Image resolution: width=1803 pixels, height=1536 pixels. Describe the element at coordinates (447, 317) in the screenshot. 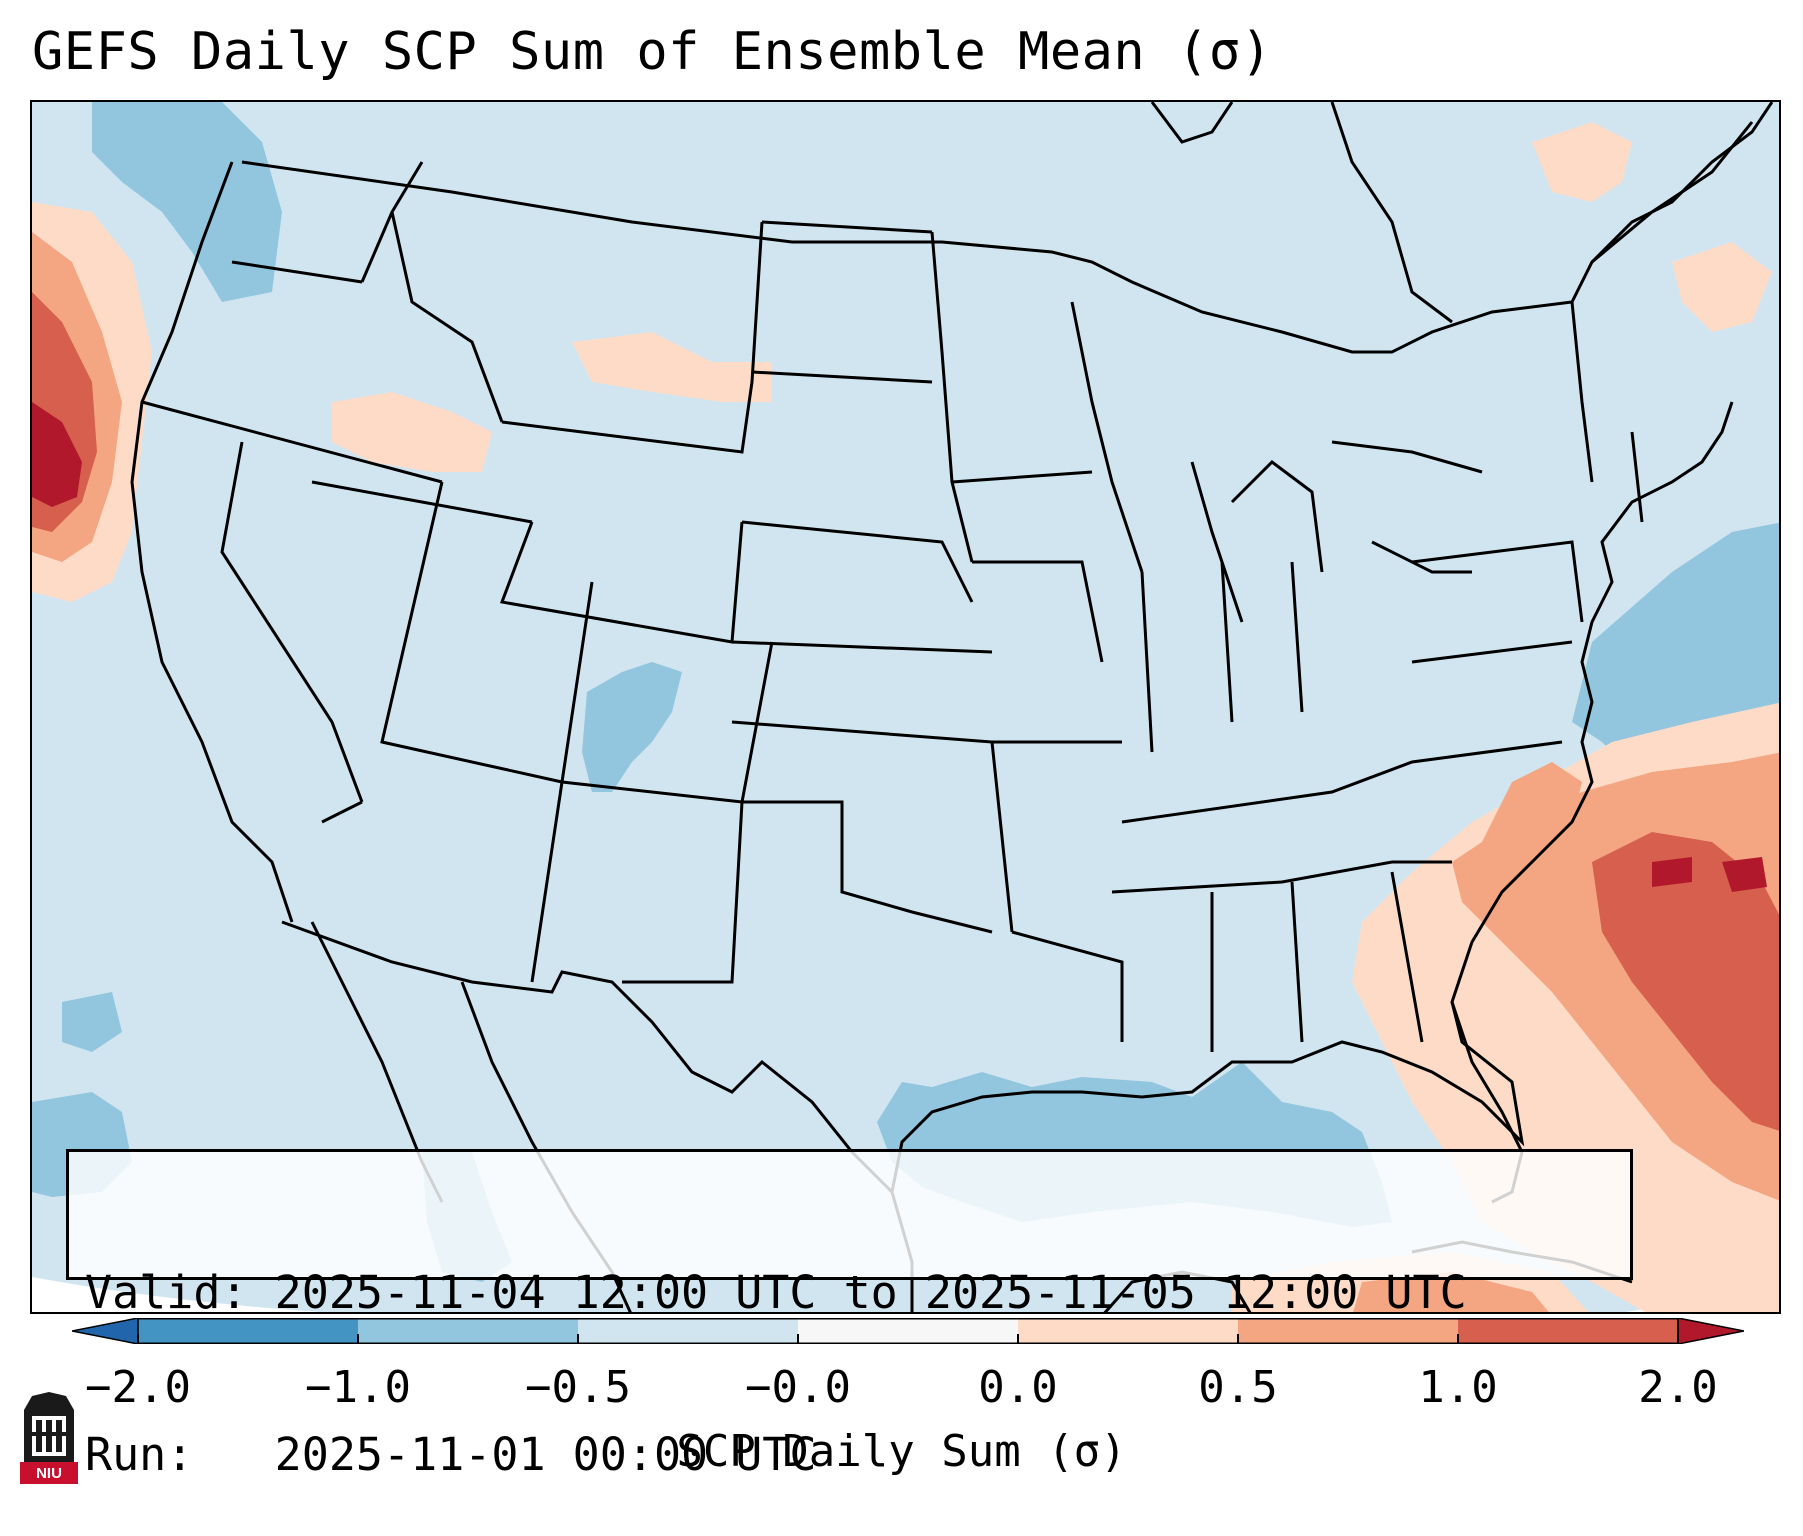

I see `id-mt-border` at that location.